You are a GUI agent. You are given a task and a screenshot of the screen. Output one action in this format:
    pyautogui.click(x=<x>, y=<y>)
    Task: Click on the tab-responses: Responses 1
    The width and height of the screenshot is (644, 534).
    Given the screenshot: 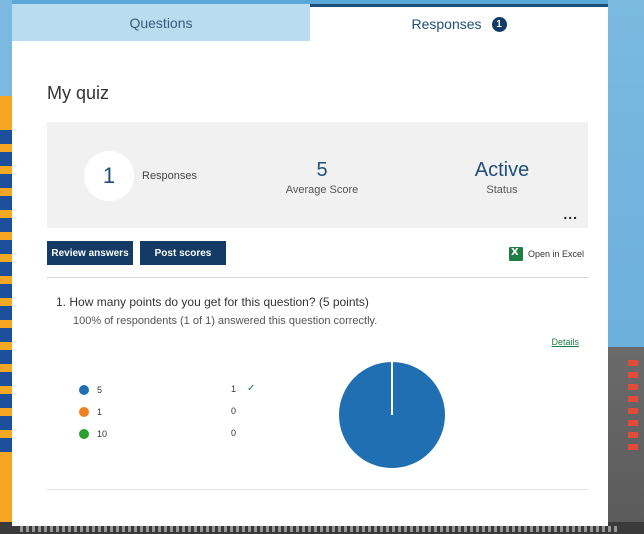 What is the action you would take?
    pyautogui.click(x=459, y=22)
    